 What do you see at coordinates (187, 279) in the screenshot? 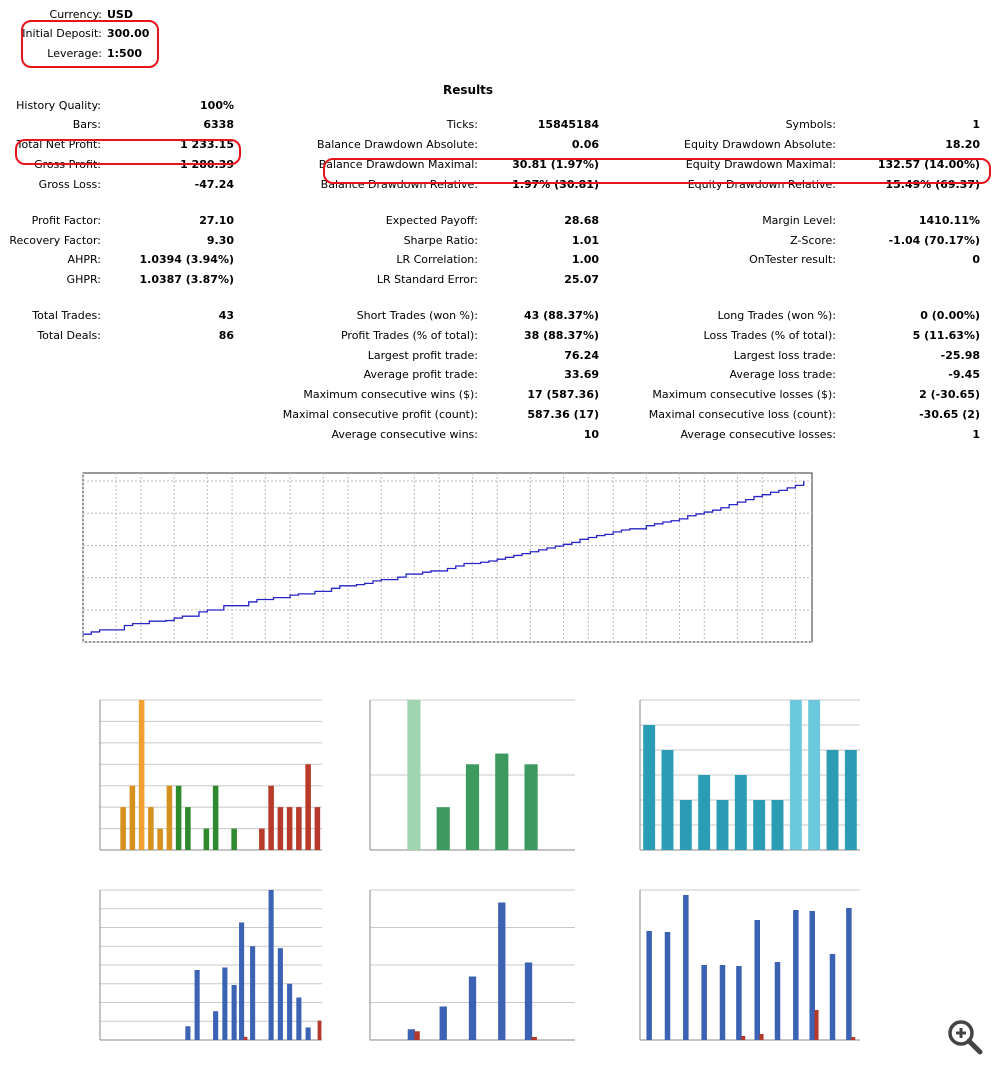
I see `stat-value: 1.0387 (3.87%)` at bounding box center [187, 279].